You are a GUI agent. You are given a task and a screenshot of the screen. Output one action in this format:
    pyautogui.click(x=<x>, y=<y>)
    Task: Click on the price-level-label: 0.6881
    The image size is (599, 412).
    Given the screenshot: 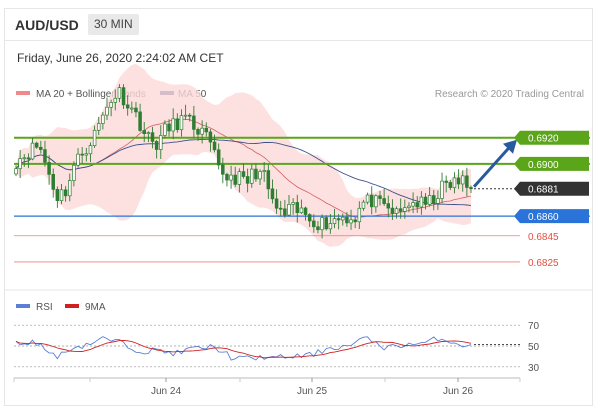 What is the action you would take?
    pyautogui.click(x=543, y=190)
    